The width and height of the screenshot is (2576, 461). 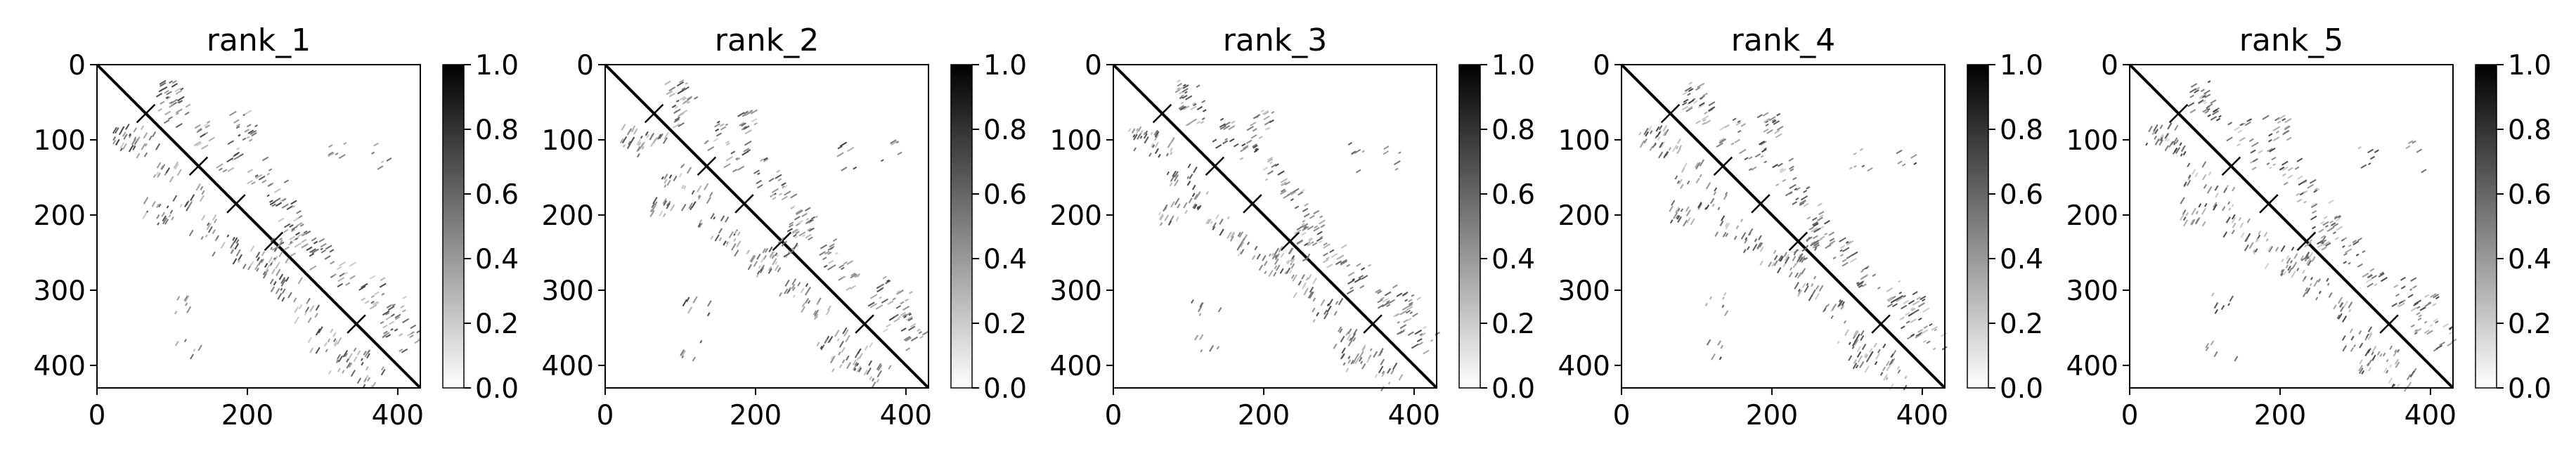 What do you see at coordinates (1275, 226) in the screenshot?
I see `plot-frame` at bounding box center [1275, 226].